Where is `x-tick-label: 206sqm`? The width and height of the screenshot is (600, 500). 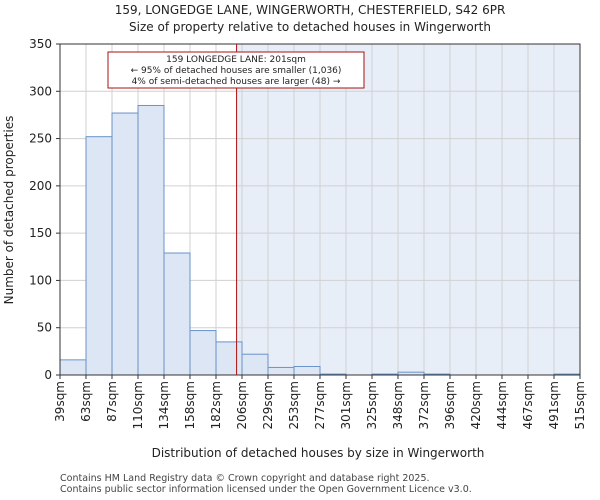 x-tick-label: 206sqm is located at coordinates (242, 405).